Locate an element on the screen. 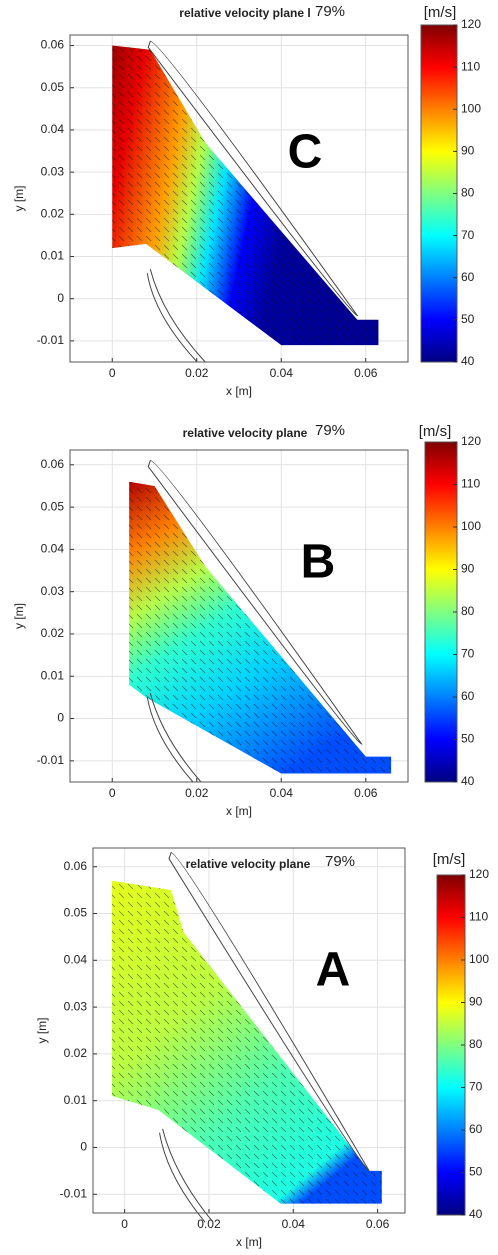  panel-label: A is located at coordinates (333, 970).